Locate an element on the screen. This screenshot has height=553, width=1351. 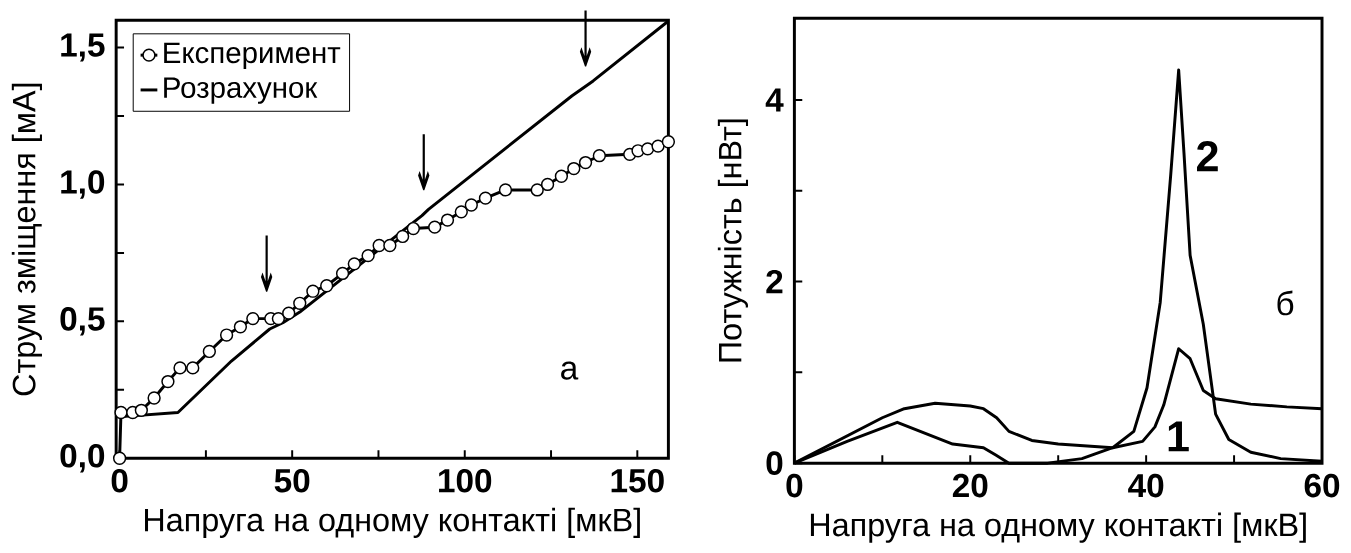
x-tick-label: 50 is located at coordinates (292, 480).